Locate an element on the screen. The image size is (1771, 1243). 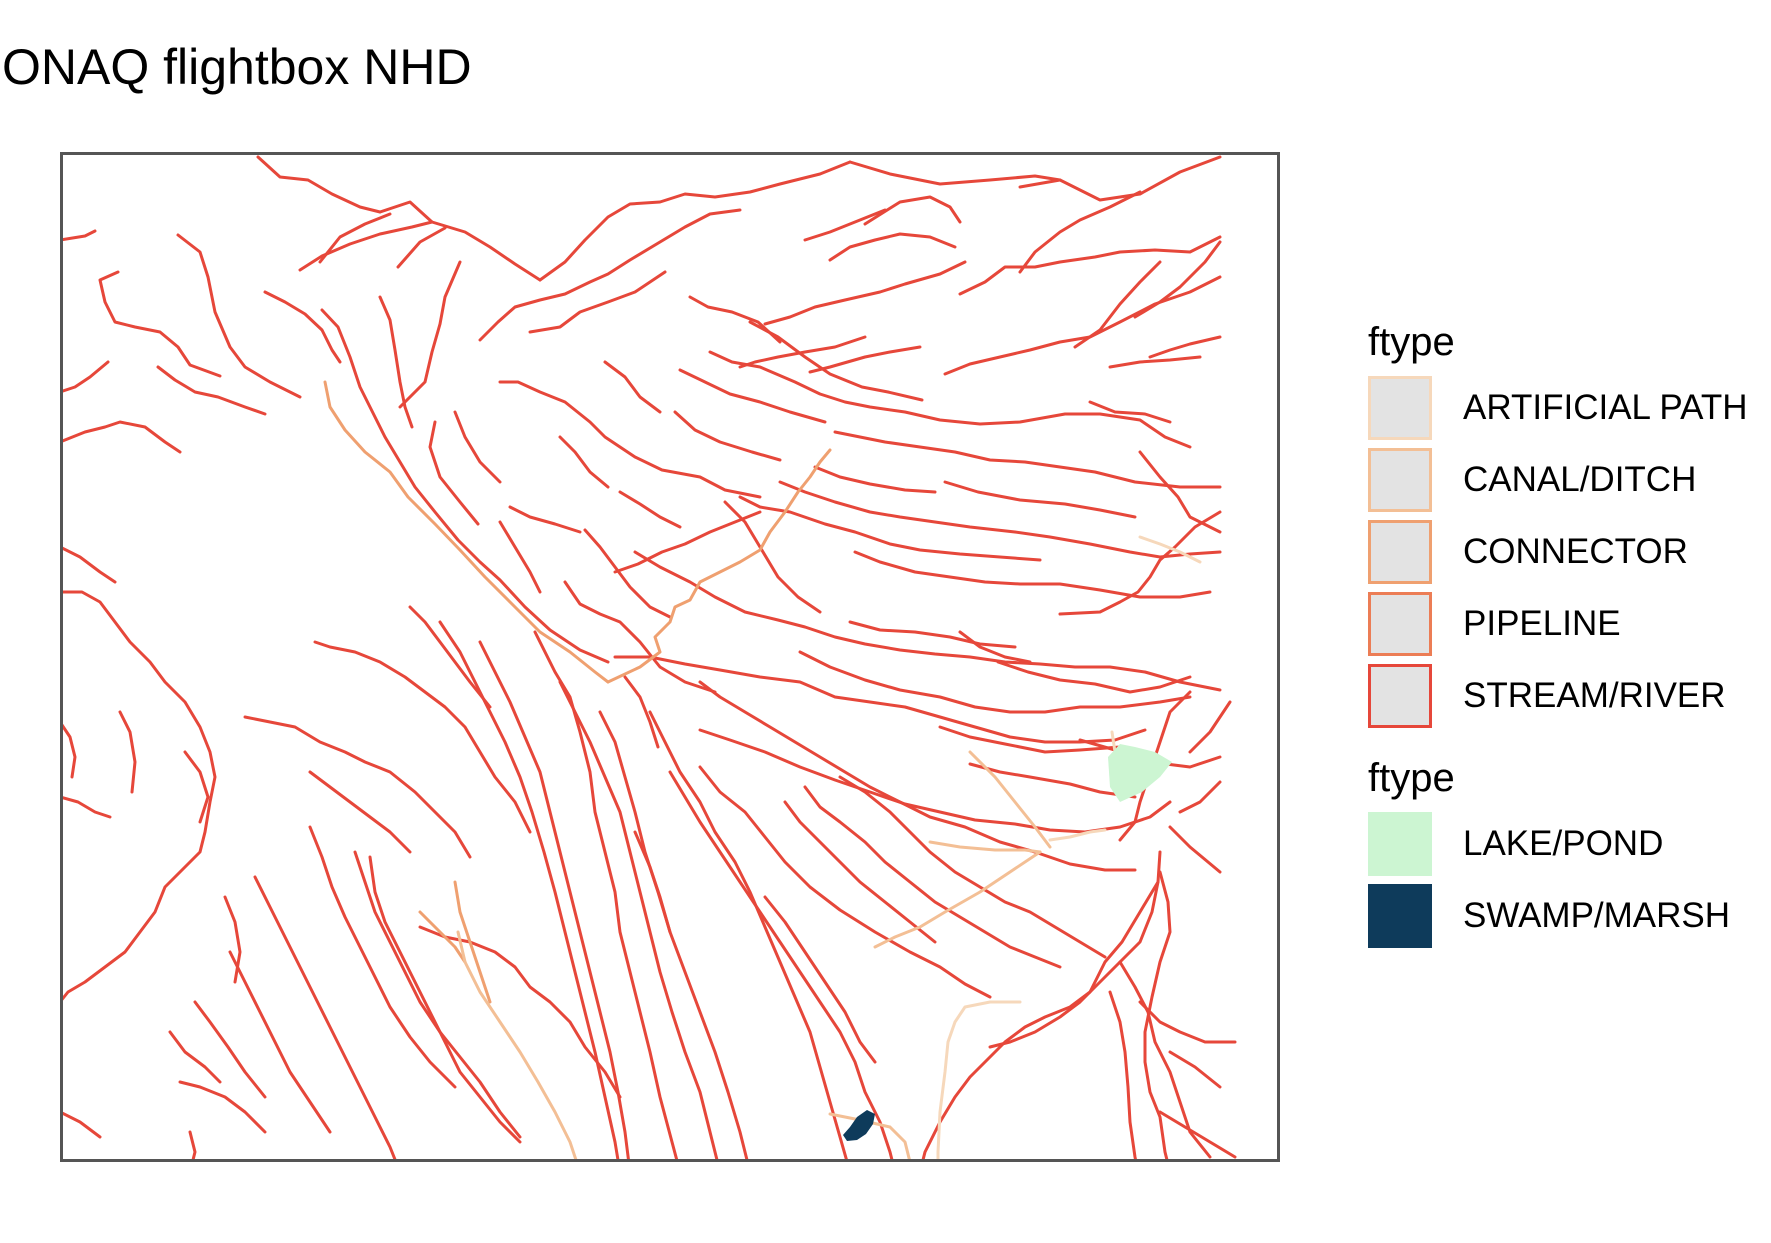
legend-label-swamp-marsh: SWAMP/MARSH is located at coordinates (1597, 915).